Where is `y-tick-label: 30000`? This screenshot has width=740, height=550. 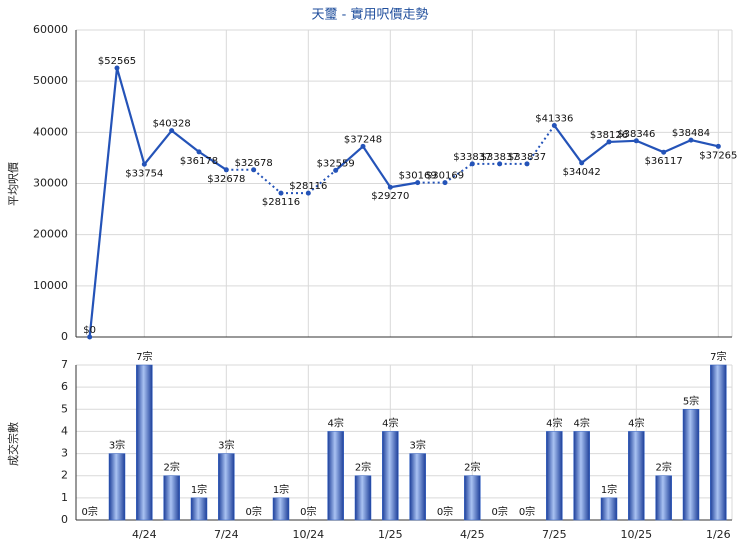 y-tick-label: 30000 is located at coordinates (50, 183).